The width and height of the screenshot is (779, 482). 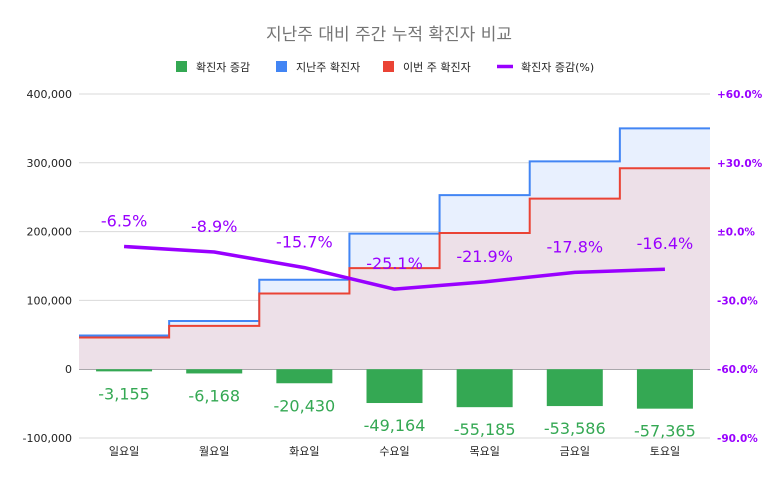 I want to click on y-left-tick-label: 400,000, so click(x=50, y=94).